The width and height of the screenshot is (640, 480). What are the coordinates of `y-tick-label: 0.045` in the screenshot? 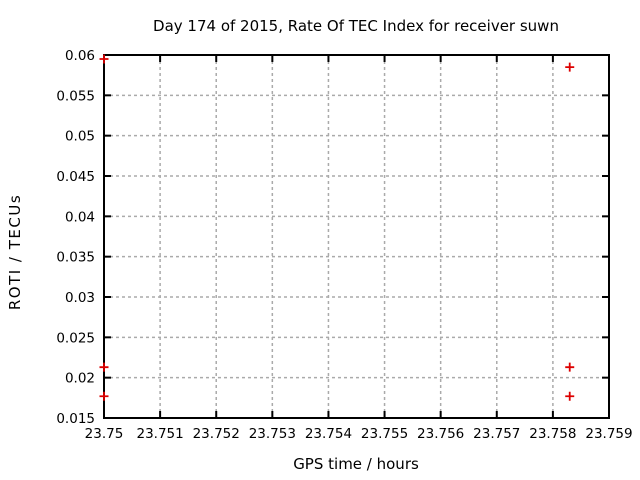 It's located at (75, 177).